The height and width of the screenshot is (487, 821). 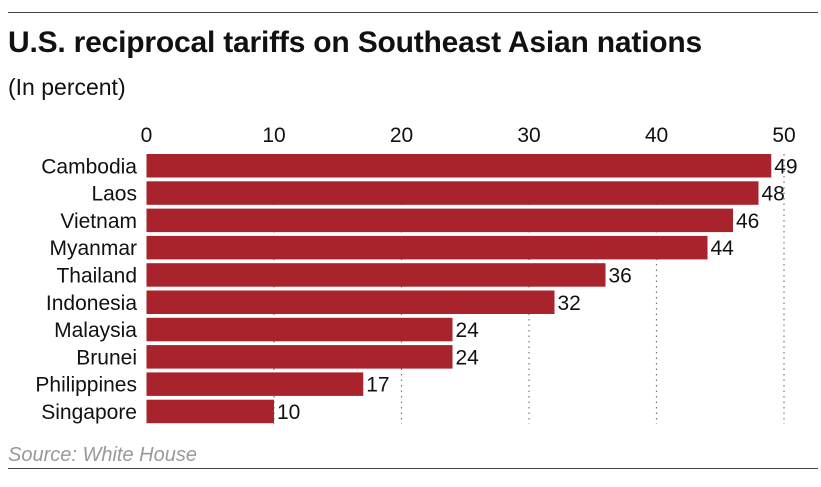 I want to click on data-label: 44, so click(x=723, y=248).